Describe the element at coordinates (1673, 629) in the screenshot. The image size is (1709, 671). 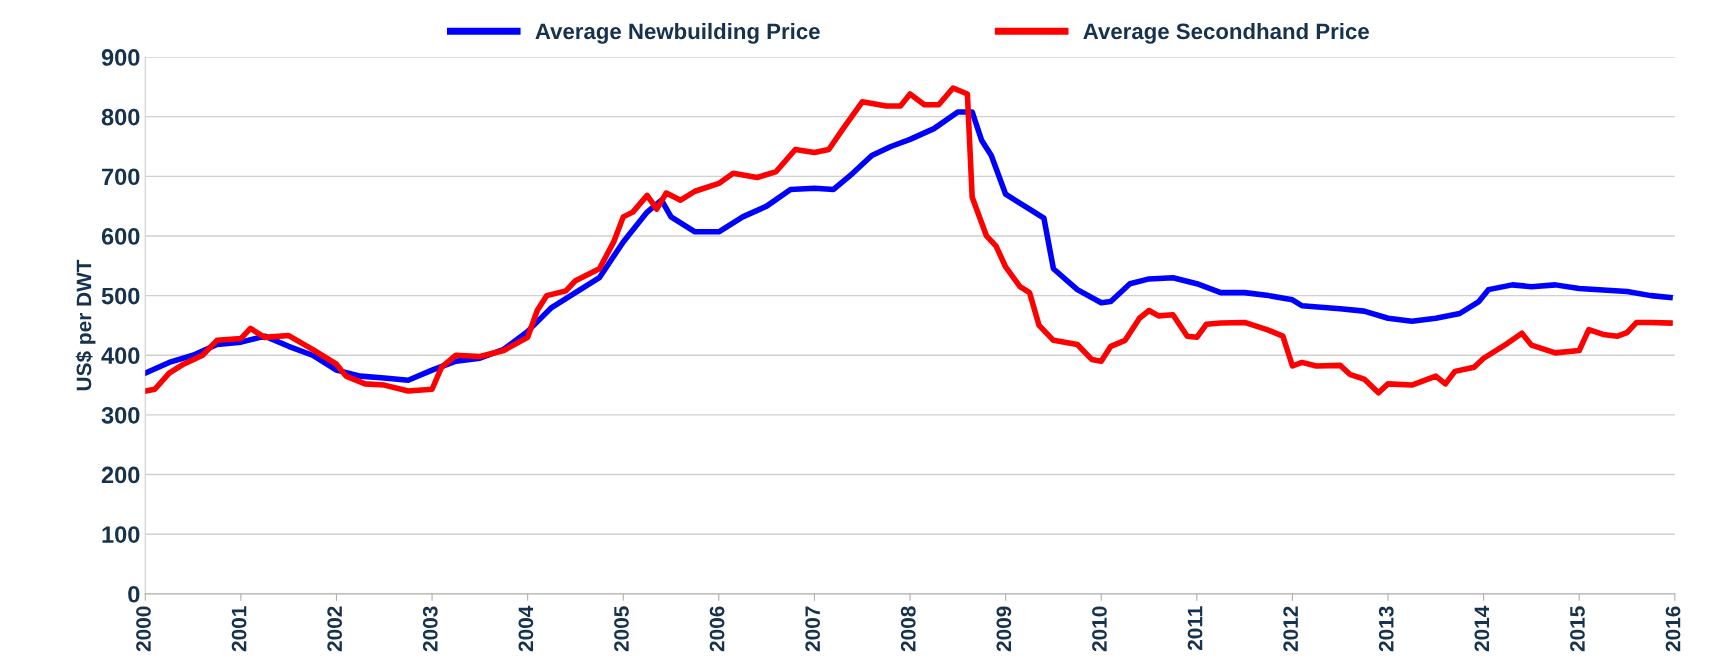
I see `x-tick-label: 2016` at that location.